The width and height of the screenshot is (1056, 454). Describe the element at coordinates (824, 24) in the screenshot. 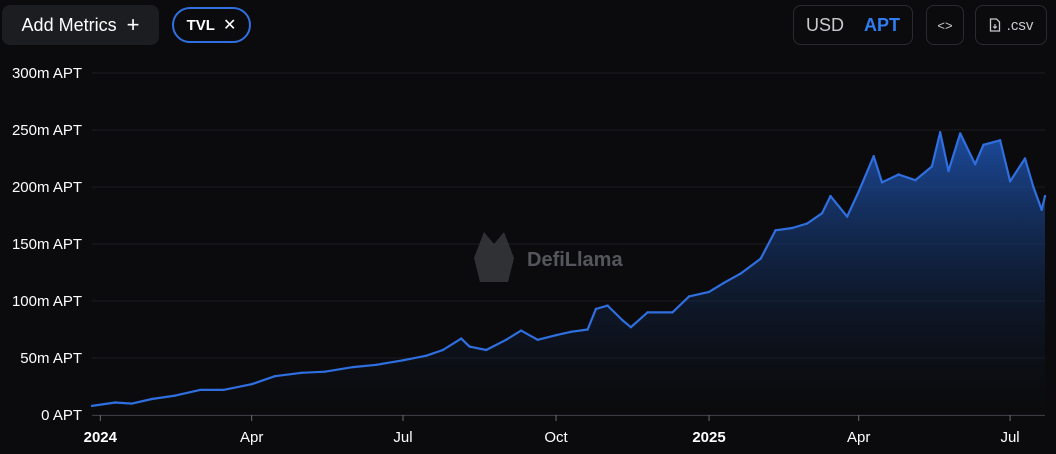

I see `currency-usd-option: USD` at that location.